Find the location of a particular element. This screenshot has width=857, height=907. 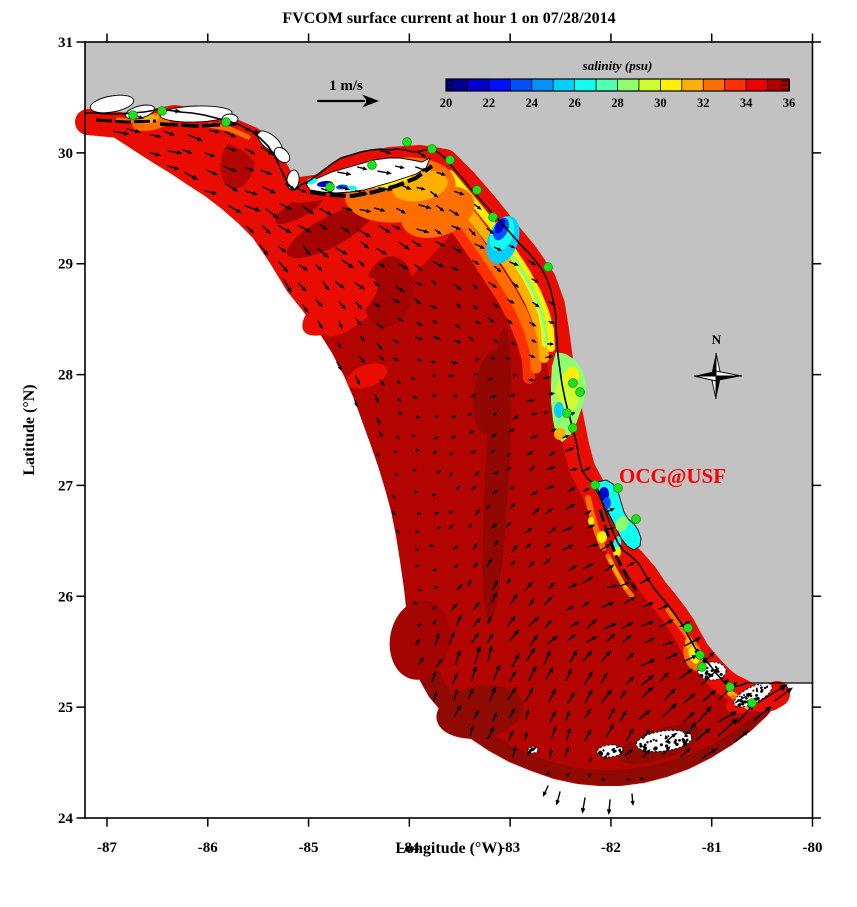

x-tick-label: -86 is located at coordinates (208, 848).